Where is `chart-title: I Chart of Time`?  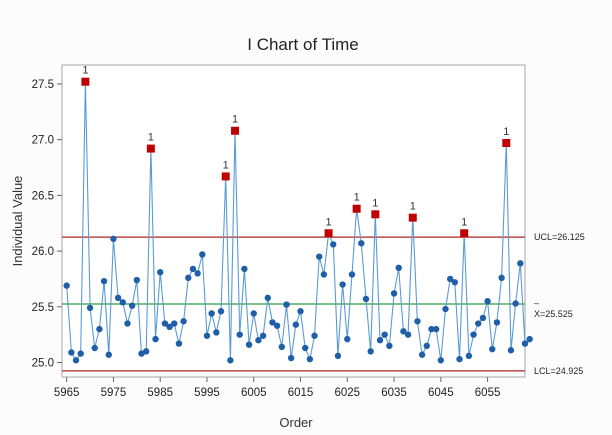
chart-title: I Chart of Time is located at coordinates (302, 44).